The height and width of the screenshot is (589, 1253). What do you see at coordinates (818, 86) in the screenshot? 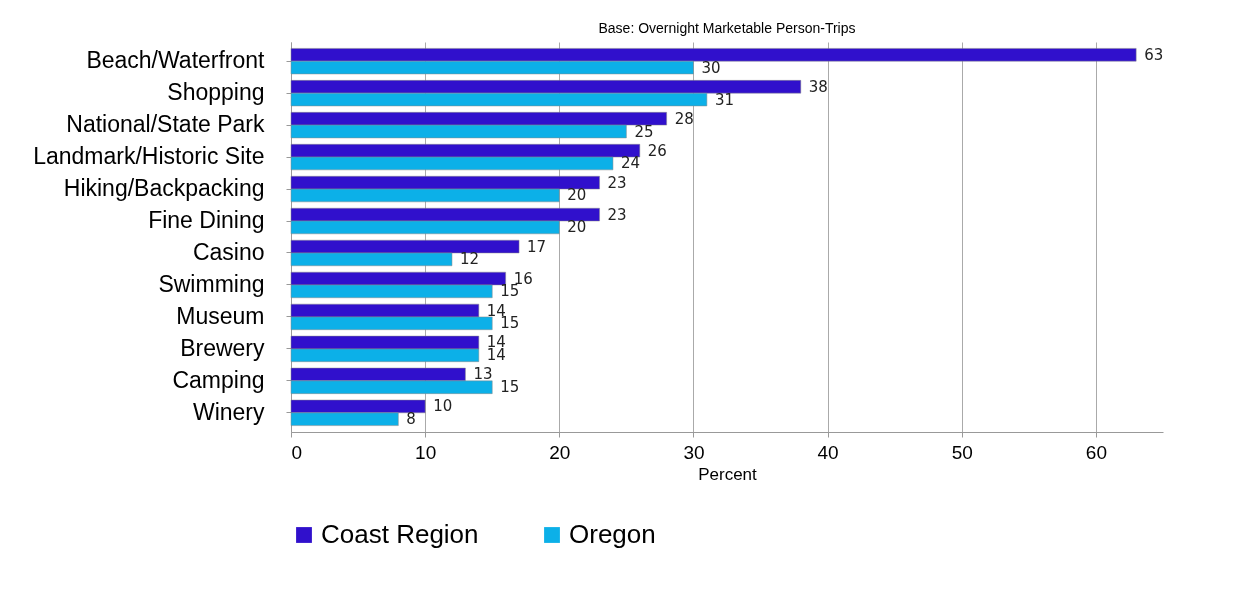
I see `data-label: 38` at bounding box center [818, 86].